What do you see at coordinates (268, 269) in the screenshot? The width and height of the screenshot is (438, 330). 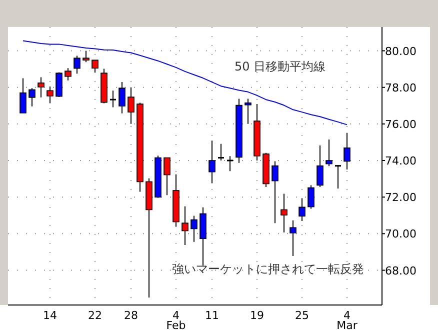 I see `annotation: 強いマーケットに押されて一転反発` at bounding box center [268, 269].